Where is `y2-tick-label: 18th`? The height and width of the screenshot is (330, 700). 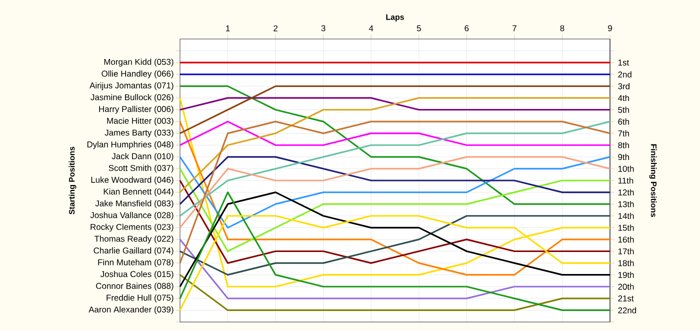
y2-tick-label: 18th is located at coordinates (626, 263).